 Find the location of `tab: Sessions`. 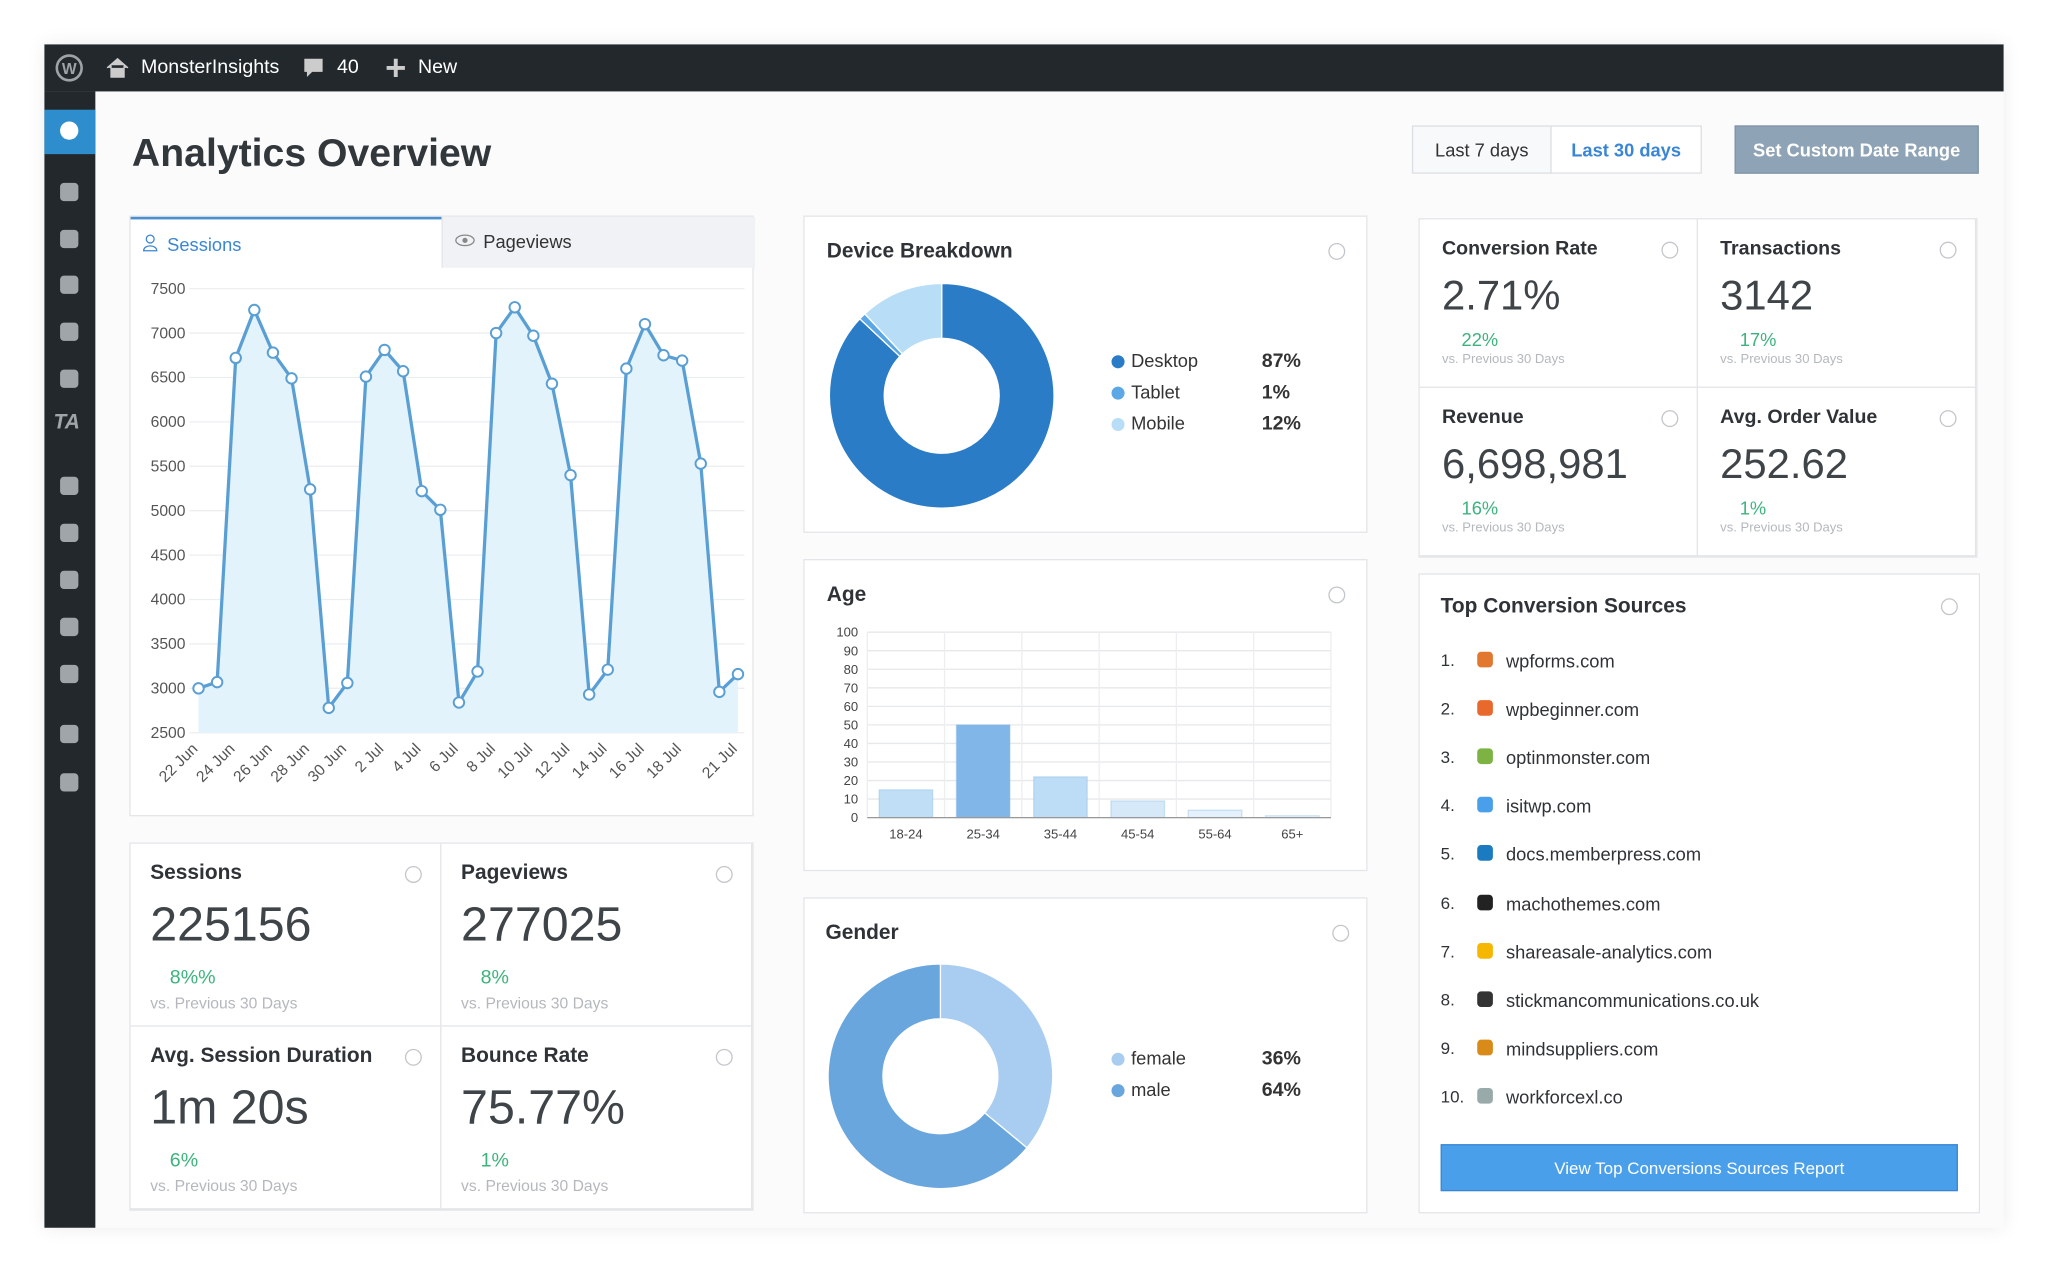

tab: Sessions is located at coordinates (286, 242).